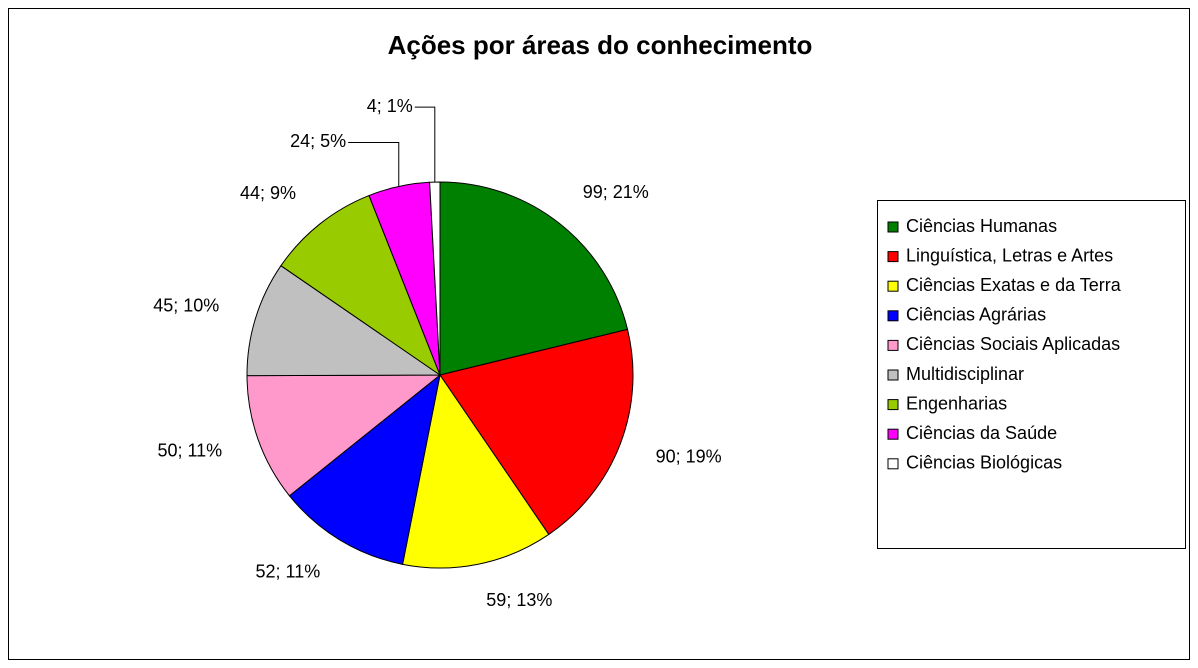  I want to click on data-label: 59; 13%, so click(519, 600).